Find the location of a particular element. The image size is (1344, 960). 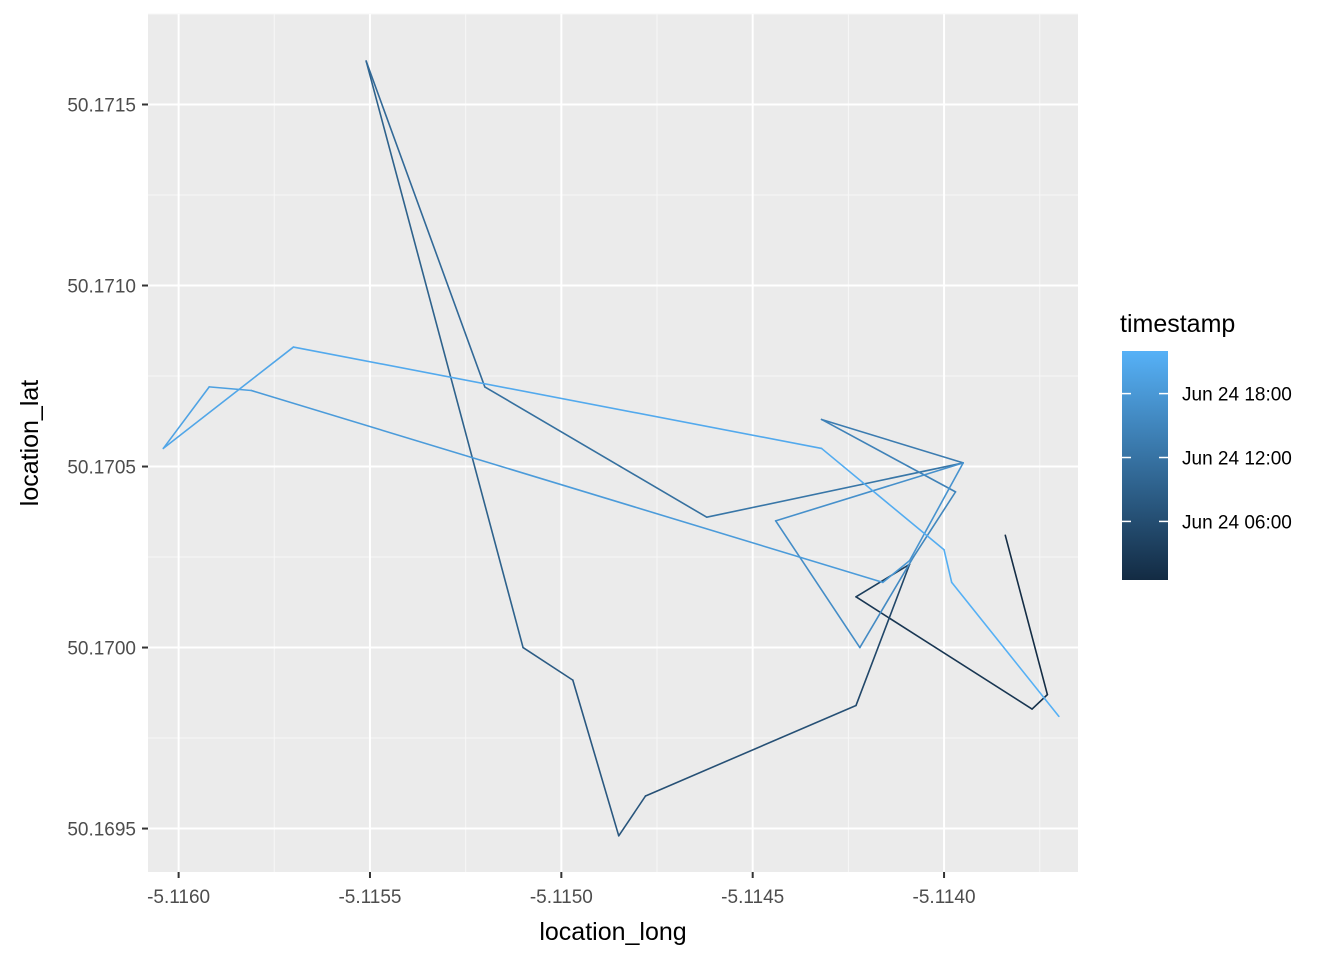

legend-break-label: Jun 24 18:00 is located at coordinates (1237, 395).